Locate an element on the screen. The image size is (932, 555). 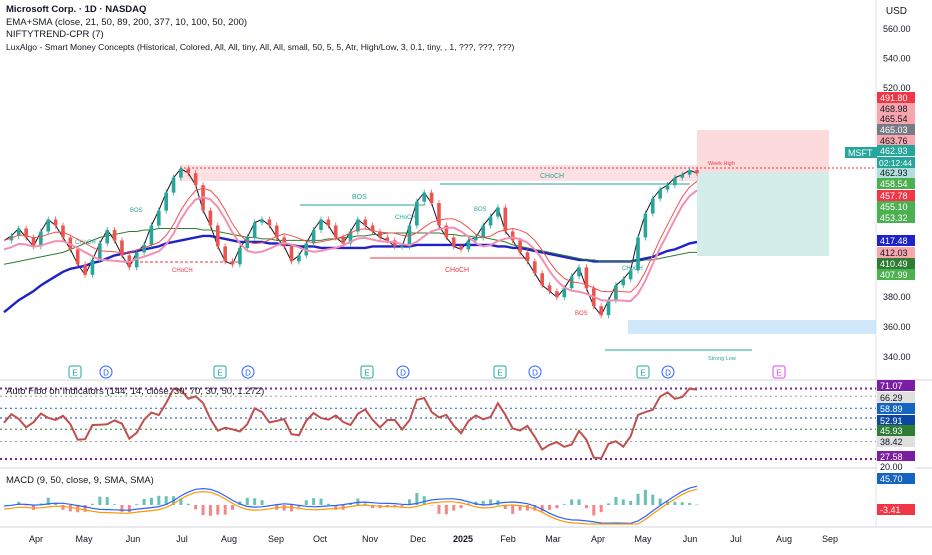
macd-line is located at coordinates (350, 504).